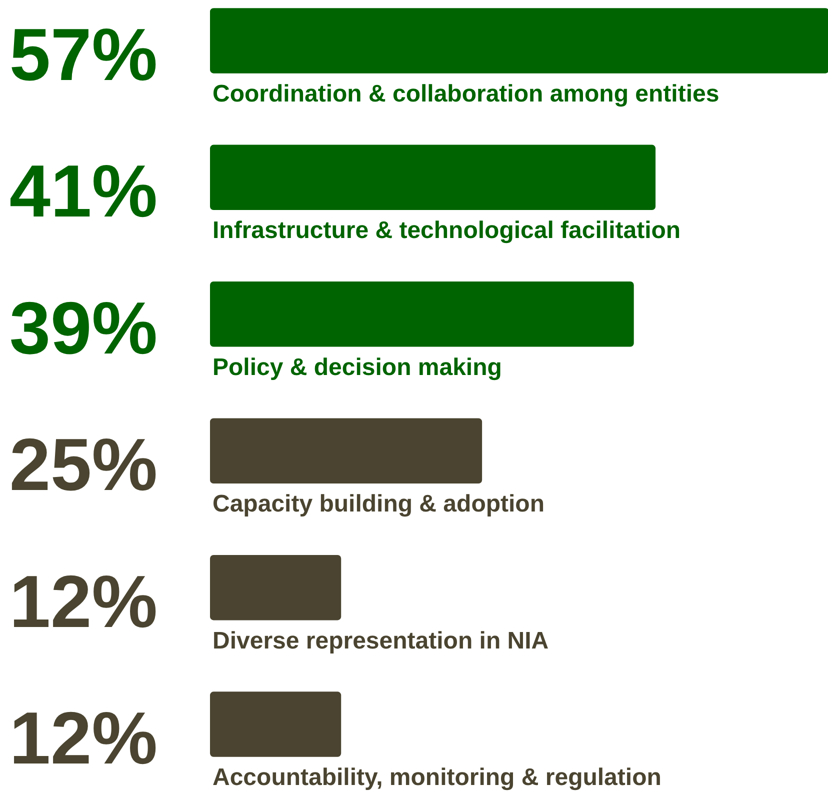  I want to click on y-tick-label: Coordination & collaboration among entities, so click(466, 94).